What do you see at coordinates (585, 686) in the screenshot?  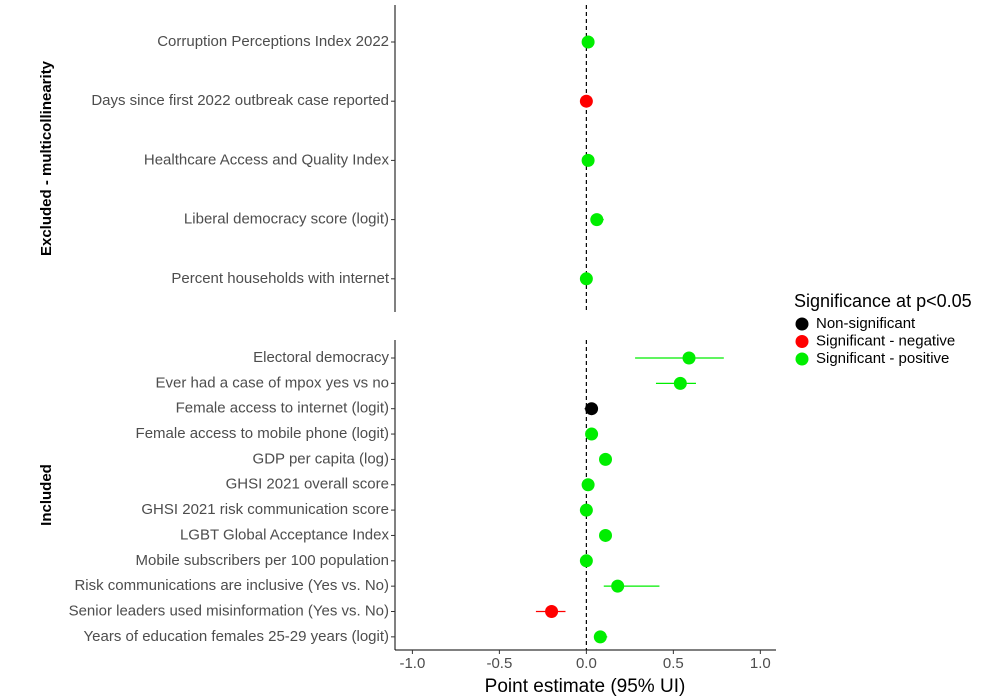 I see `x-axis-title: Point estimate (95% UI)` at bounding box center [585, 686].